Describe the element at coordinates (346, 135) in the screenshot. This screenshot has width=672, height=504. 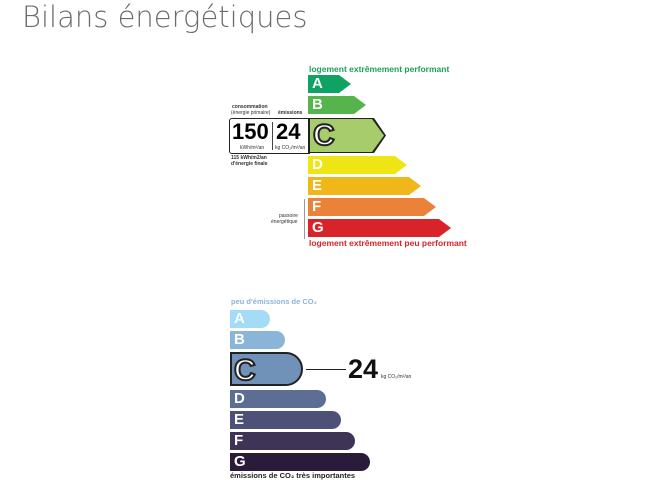
I see `dpe-class-c: C` at that location.